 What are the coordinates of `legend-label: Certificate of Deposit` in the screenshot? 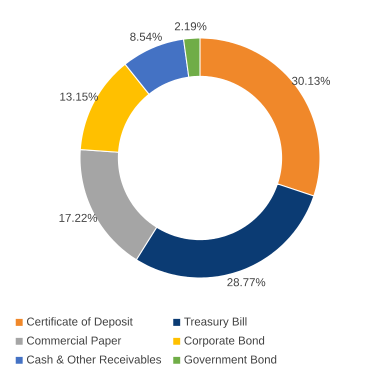 It's located at (79, 322).